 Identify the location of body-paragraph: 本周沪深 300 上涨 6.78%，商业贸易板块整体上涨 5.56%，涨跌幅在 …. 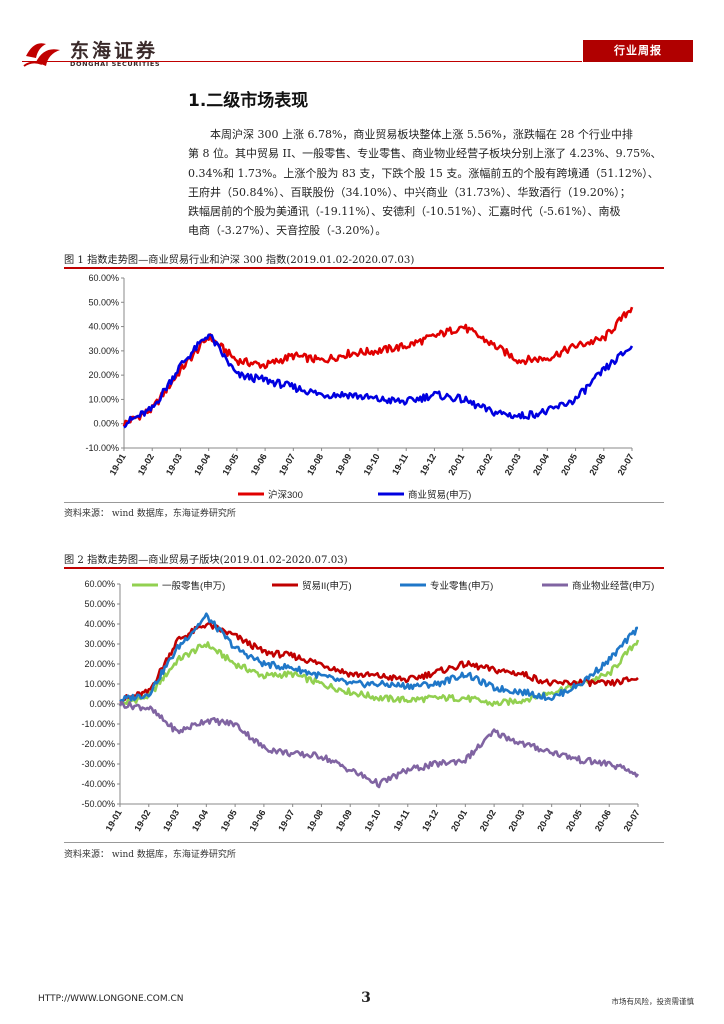
(438, 183).